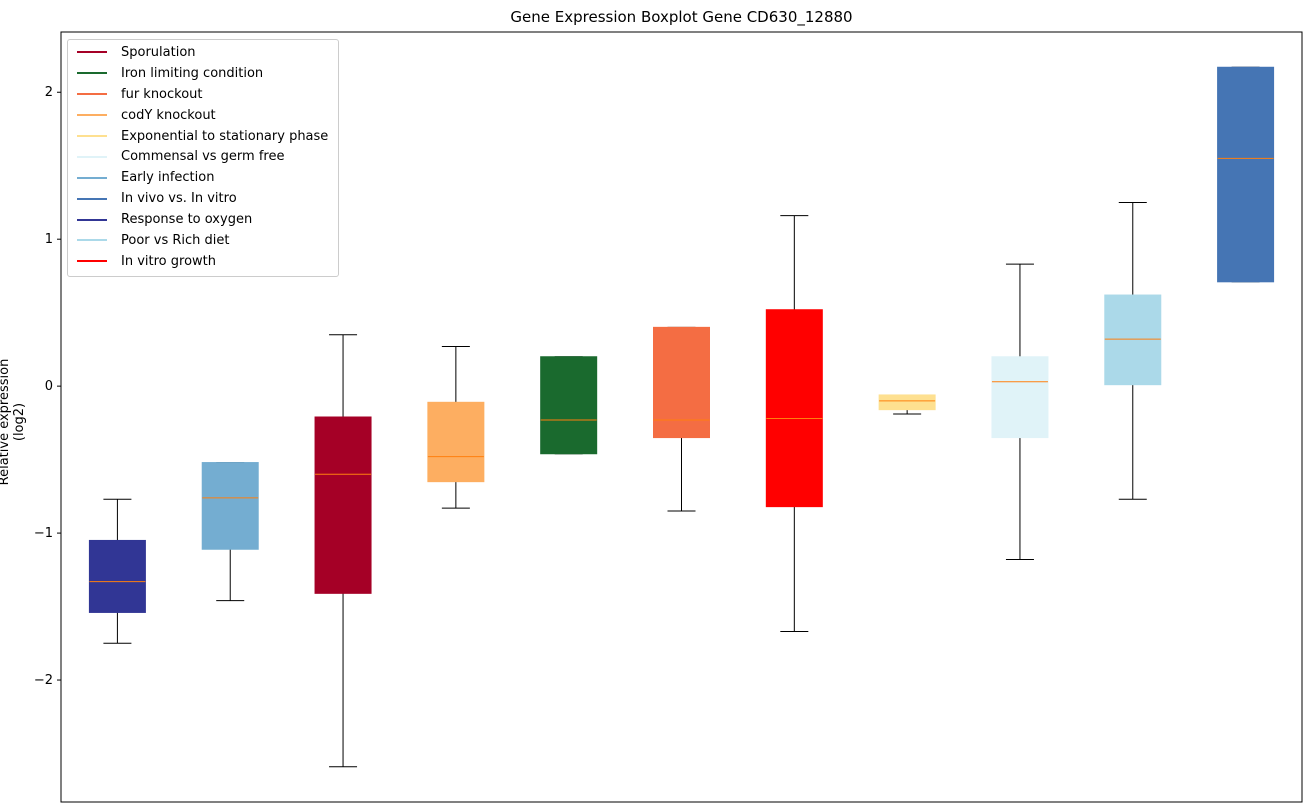 The height and width of the screenshot is (812, 1309). I want to click on legend-label: codY knockout, so click(168, 115).